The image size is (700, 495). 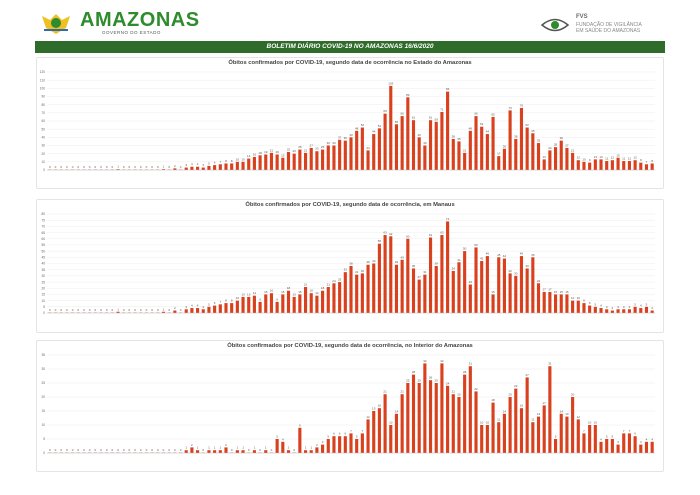 What do you see at coordinates (43, 239) in the screenshot?
I see `y-tick-label: 60` at bounding box center [43, 239].